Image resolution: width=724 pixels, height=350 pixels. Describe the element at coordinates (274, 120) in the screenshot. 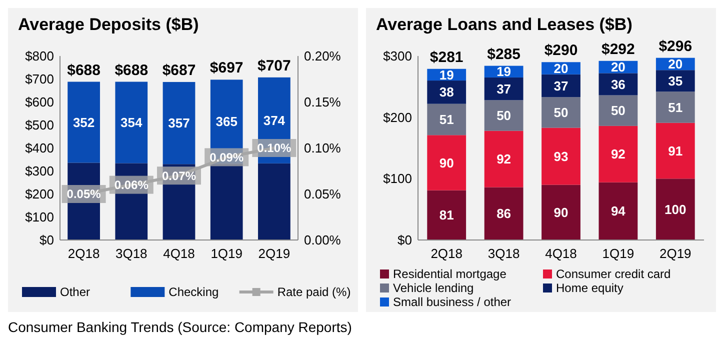

I see `data-label: 374` at that location.